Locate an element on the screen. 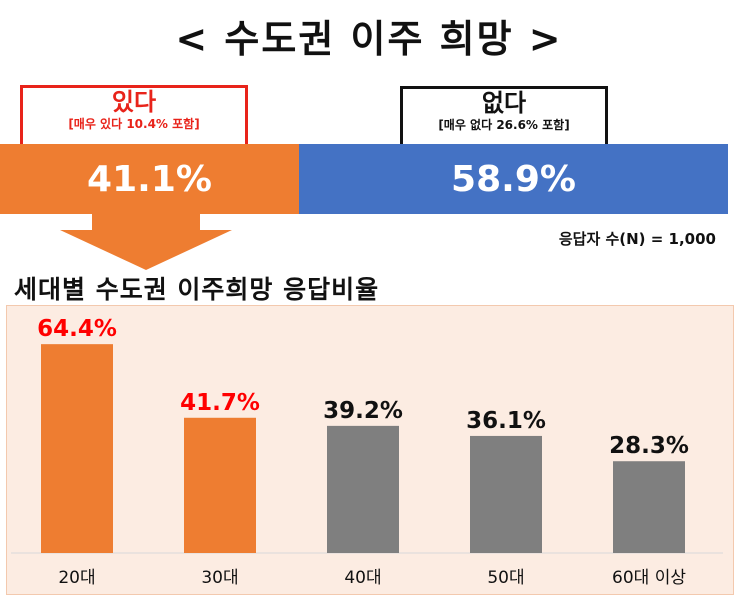  yes-label-box: 있다 [매우 있다 10.4% 포함] is located at coordinates (134, 120).